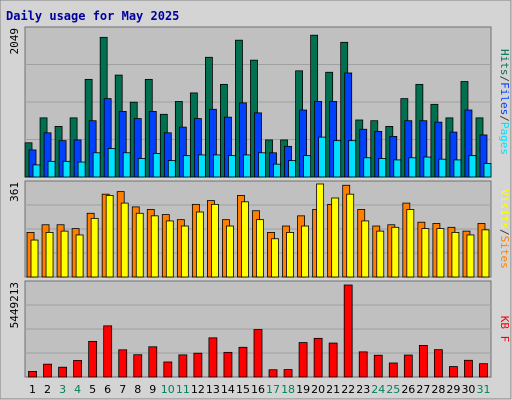 The height and width of the screenshot is (400, 512). I want to click on day-label-11: 11, so click(183, 389).